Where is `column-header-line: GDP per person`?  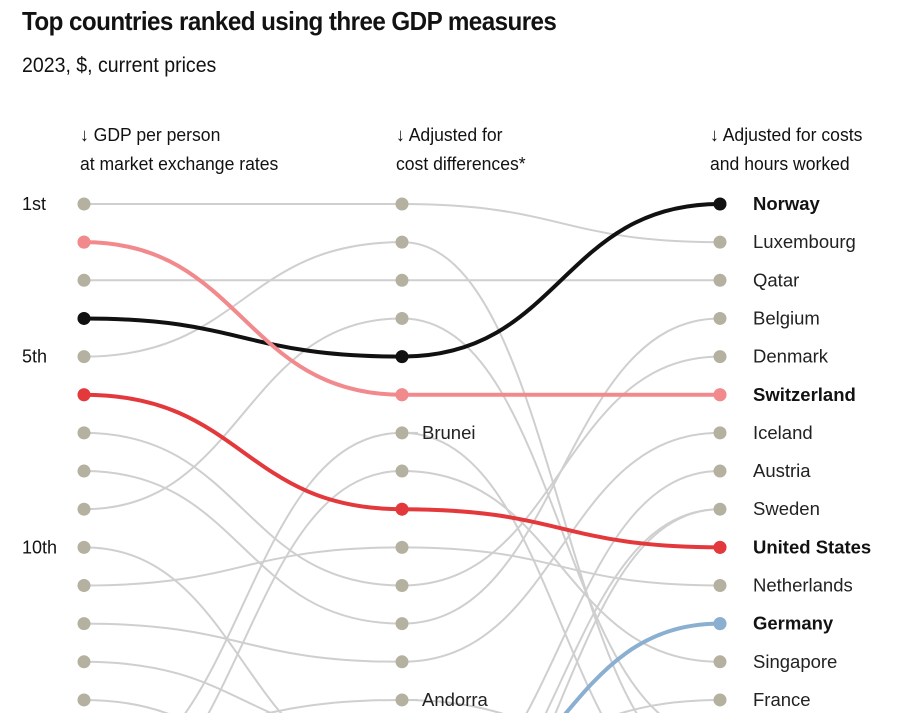 column-header-line: GDP per person is located at coordinates (157, 134).